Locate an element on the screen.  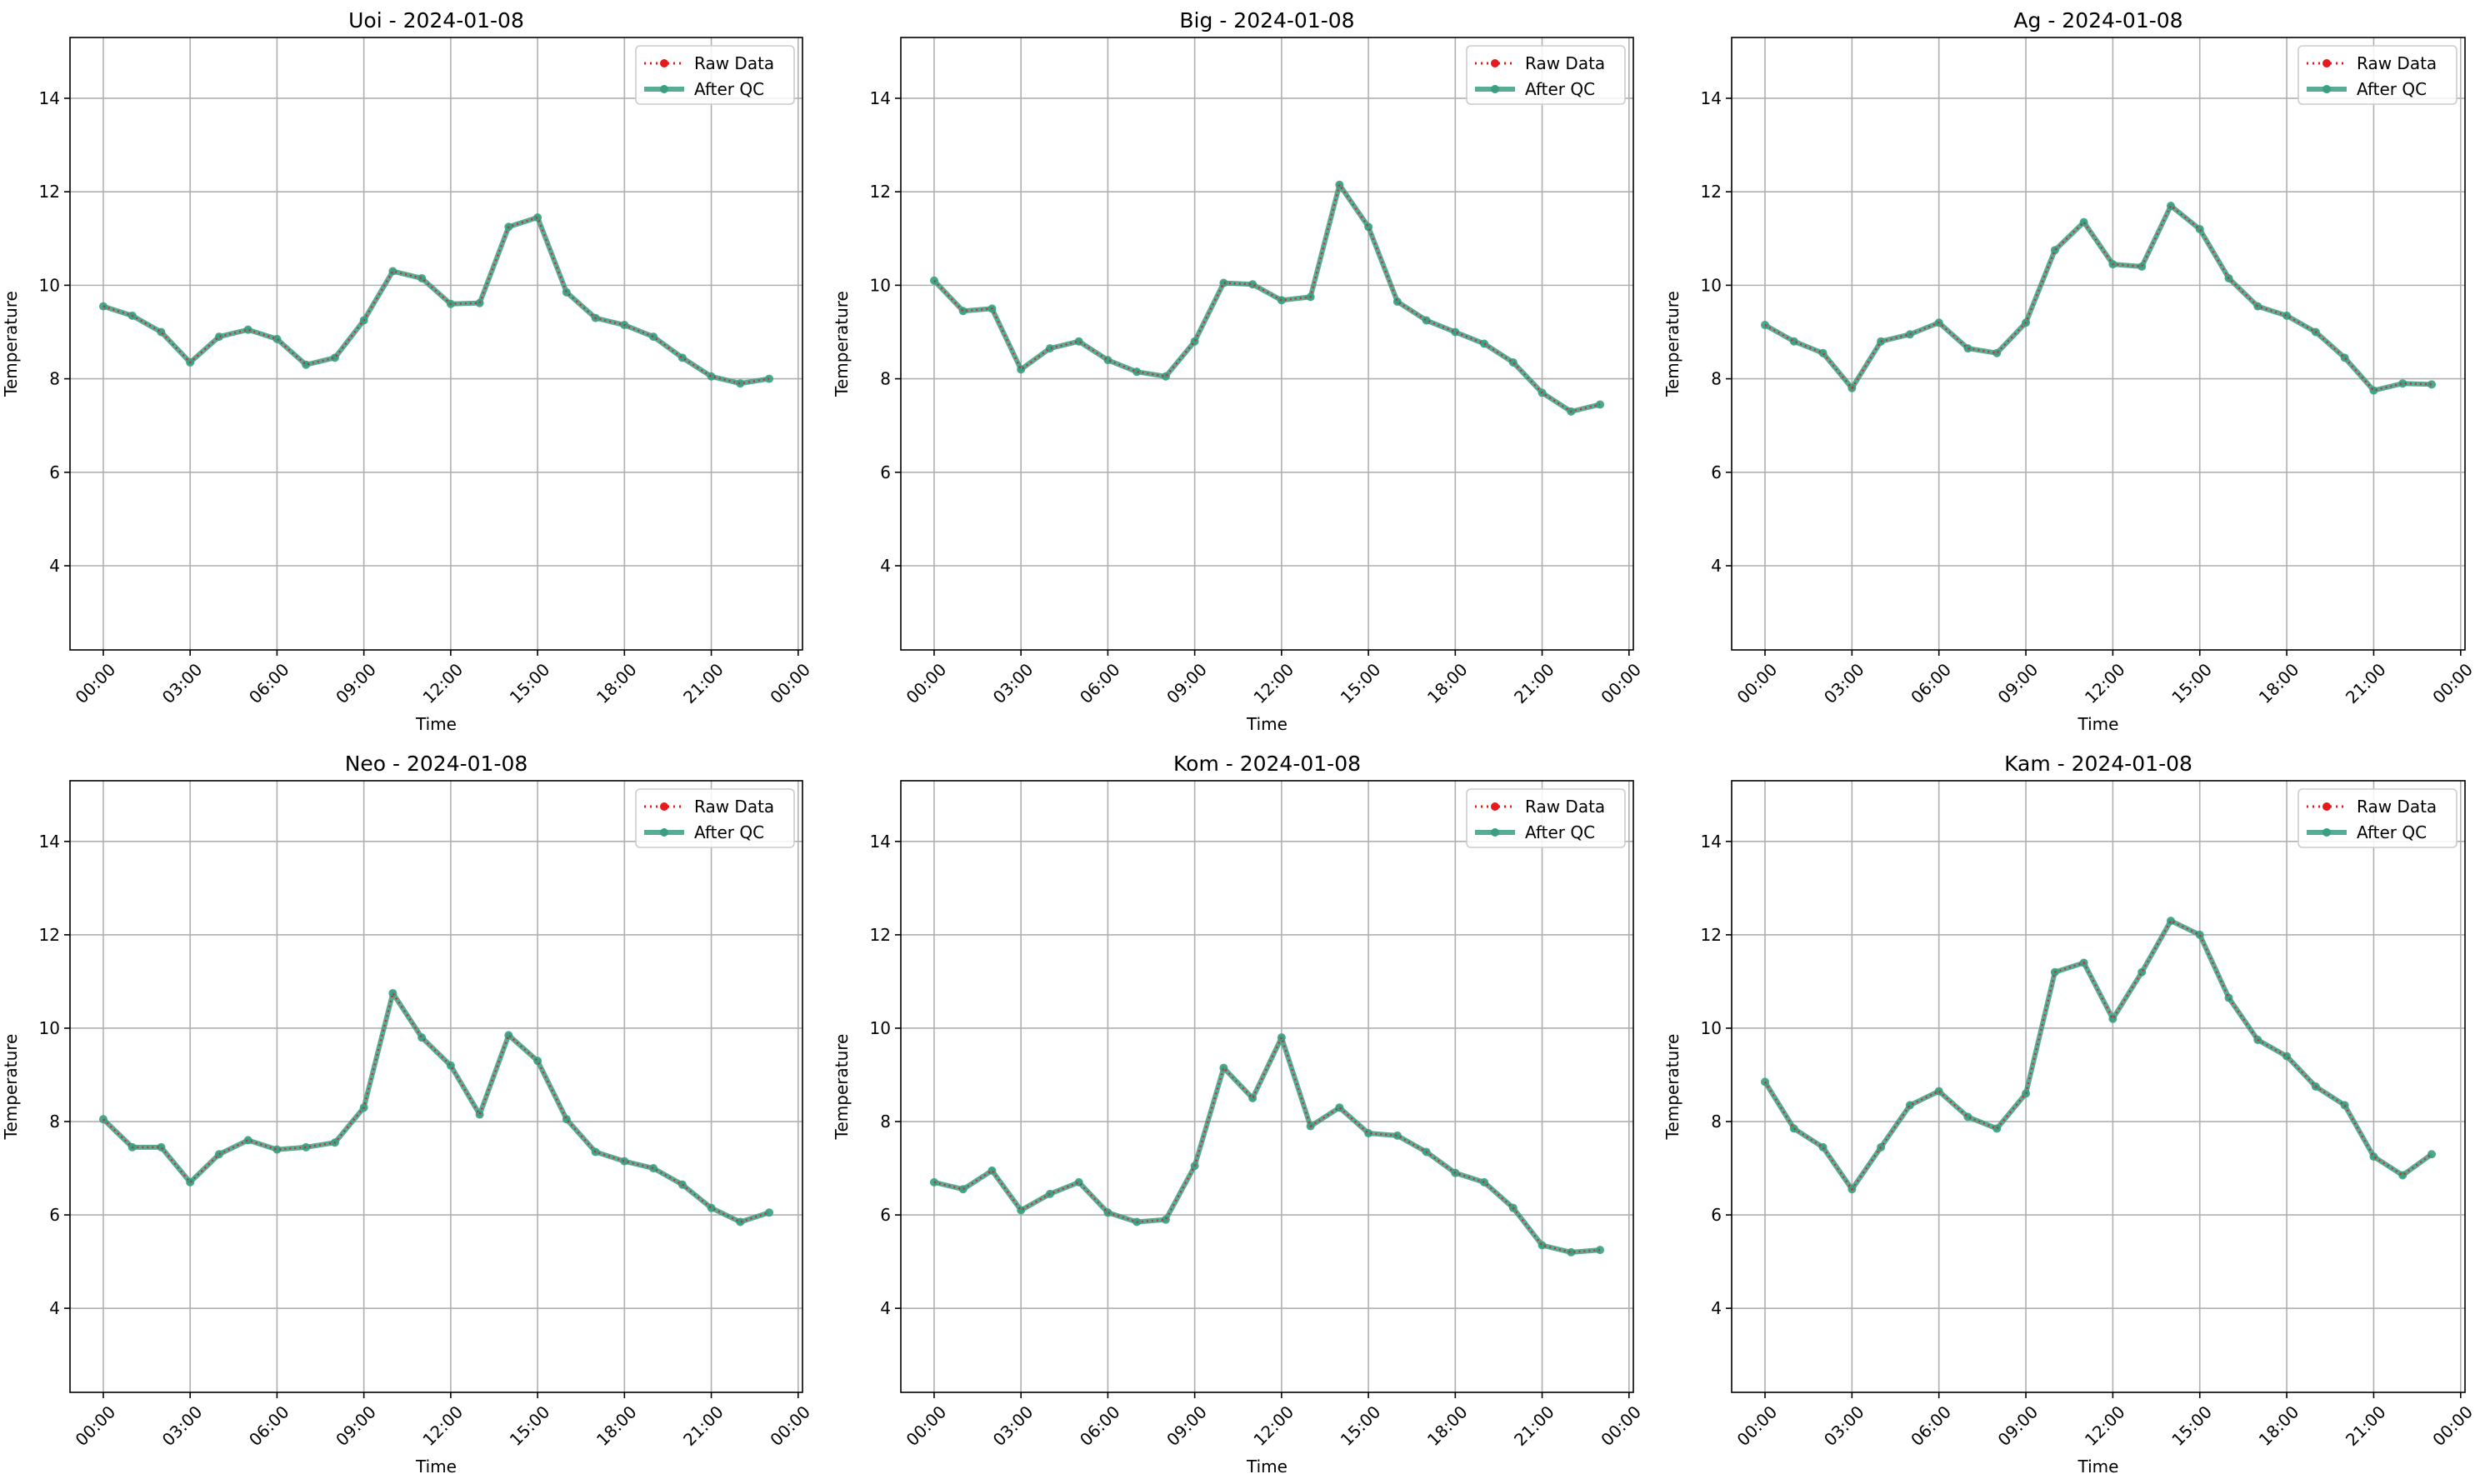
subplot-title: Kom - 2024-01-08 is located at coordinates (1267, 764).